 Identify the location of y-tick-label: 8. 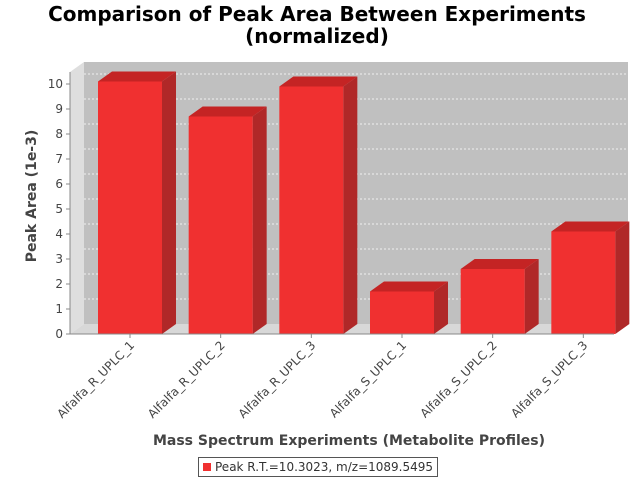
(59, 134).